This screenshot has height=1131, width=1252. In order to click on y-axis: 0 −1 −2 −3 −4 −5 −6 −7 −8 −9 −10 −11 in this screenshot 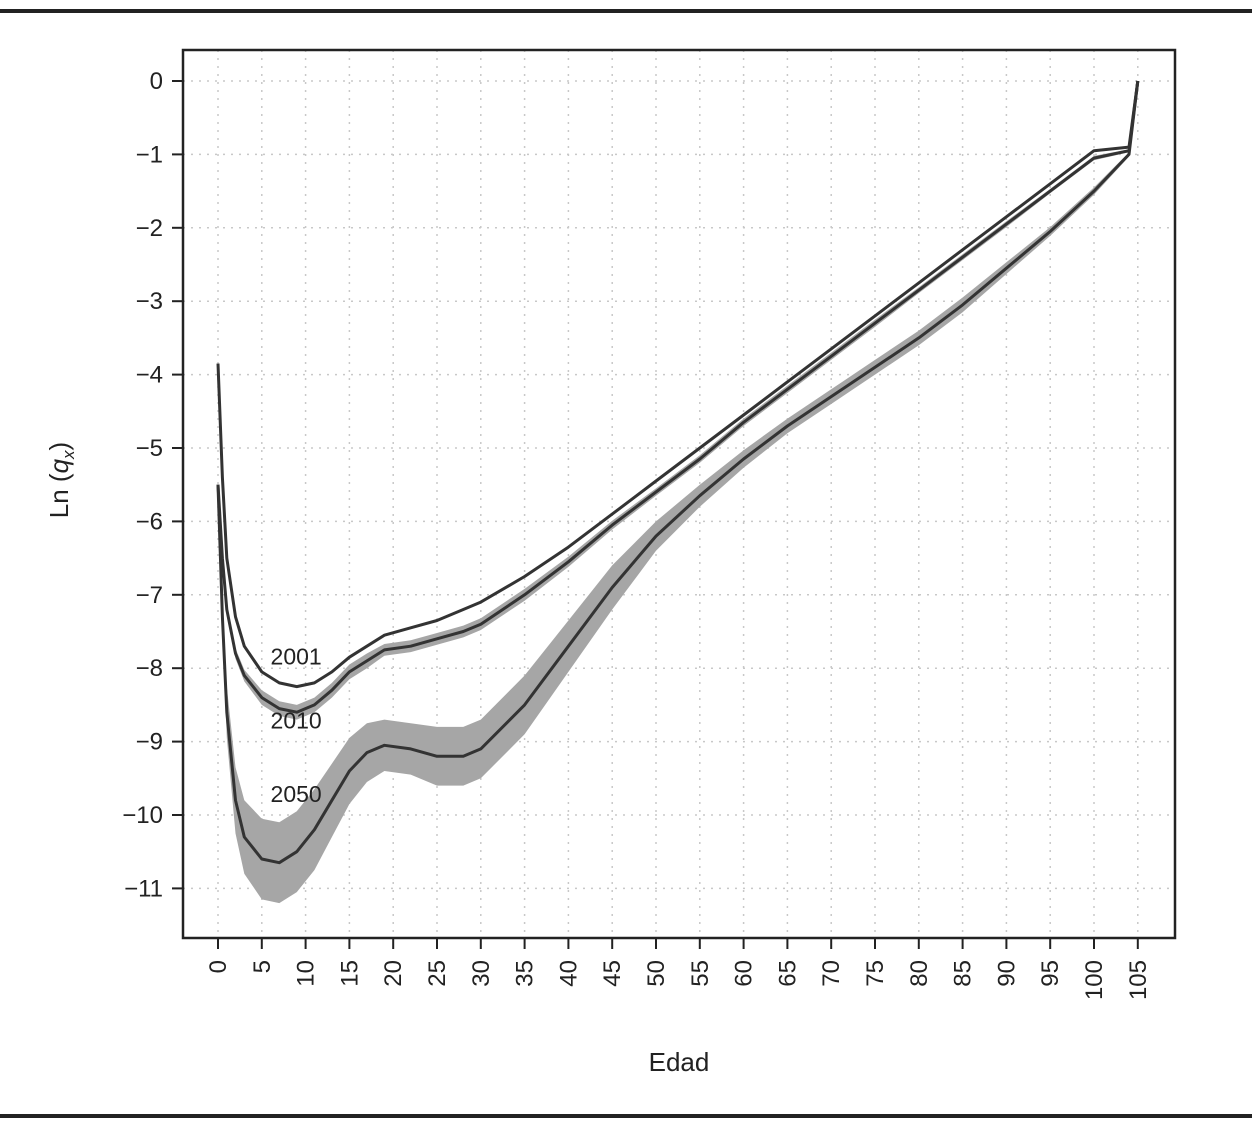, I will do `click(152, 485)`.